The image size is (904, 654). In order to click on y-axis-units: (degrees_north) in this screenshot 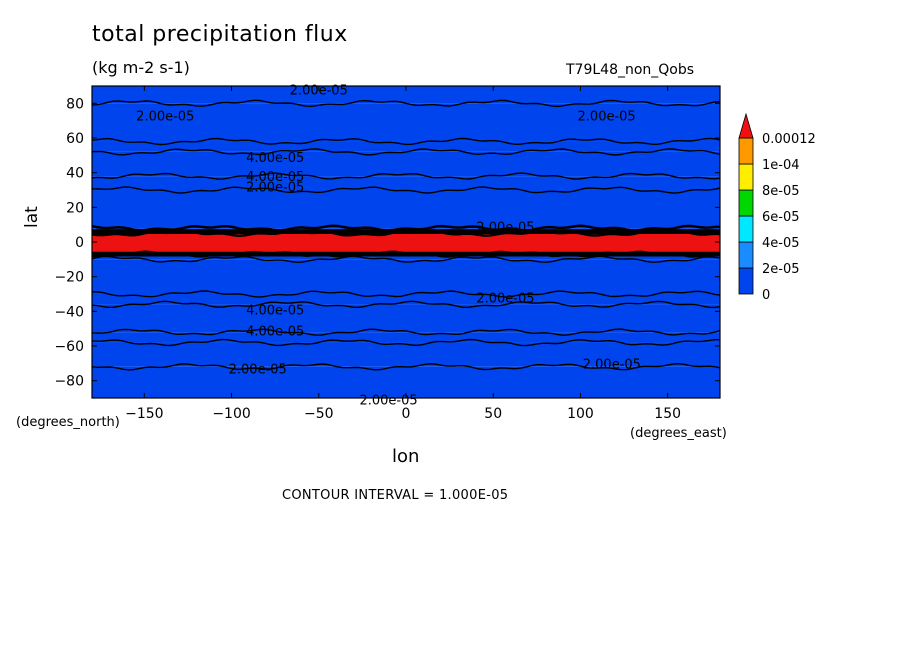, I will do `click(68, 422)`.